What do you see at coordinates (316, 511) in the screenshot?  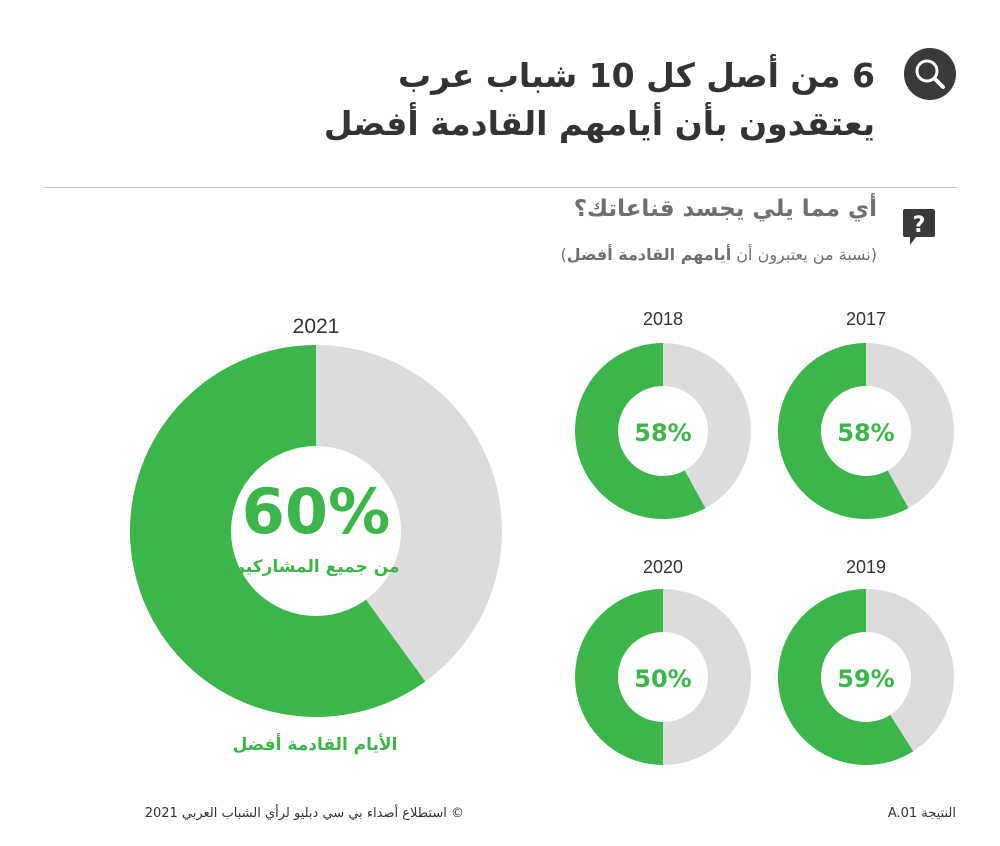 I see `donut-2021-value-label: 60%` at bounding box center [316, 511].